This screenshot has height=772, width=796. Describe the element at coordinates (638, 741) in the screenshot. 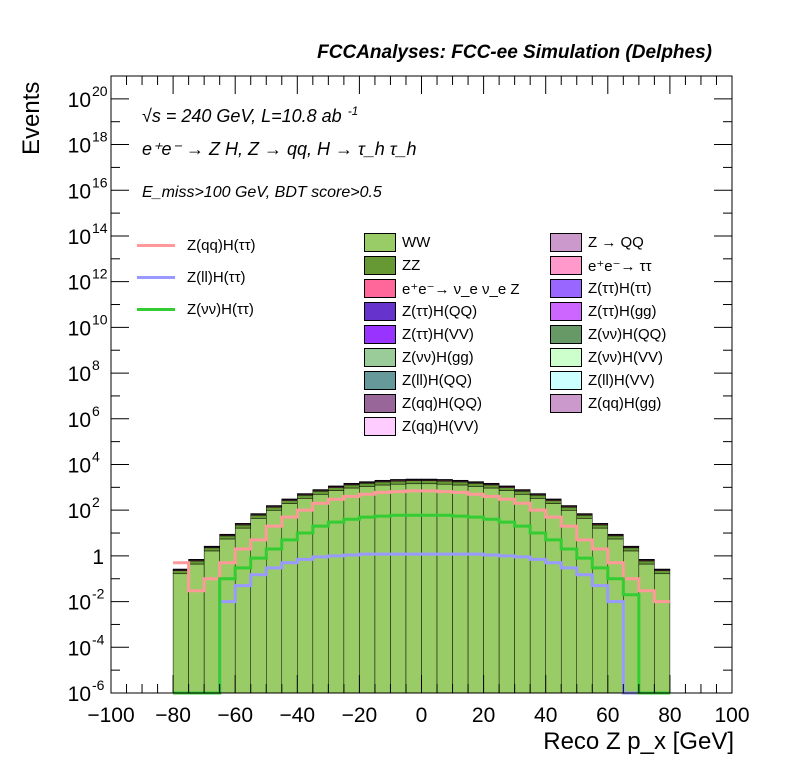

I see `x-axis-label: Reco Z p_x [GeV]` at that location.